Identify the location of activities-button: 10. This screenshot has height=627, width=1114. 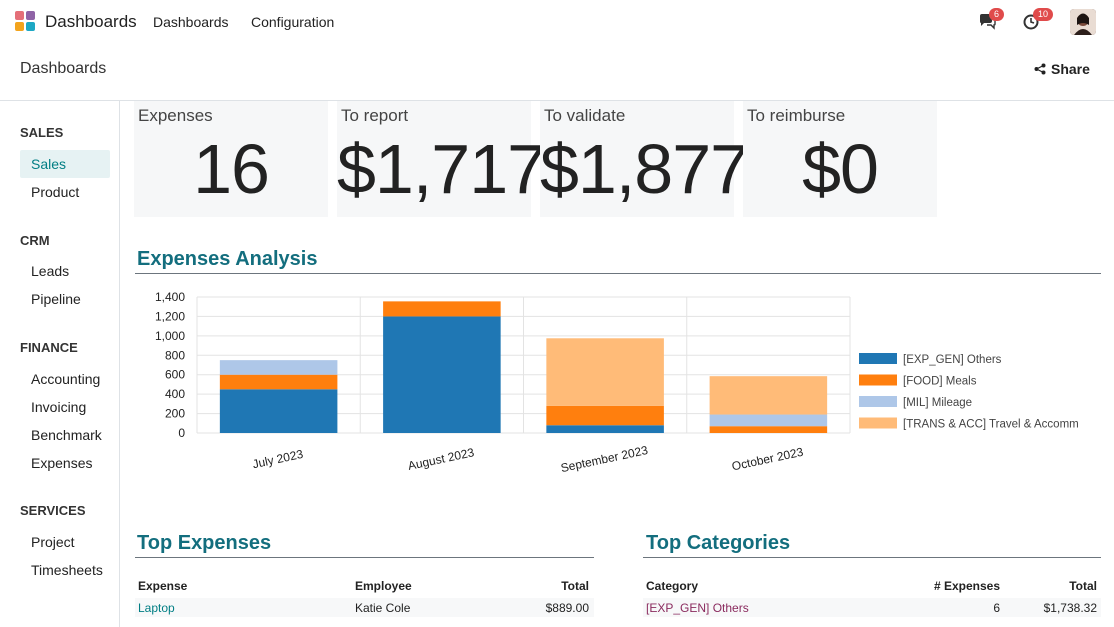
(1038, 20).